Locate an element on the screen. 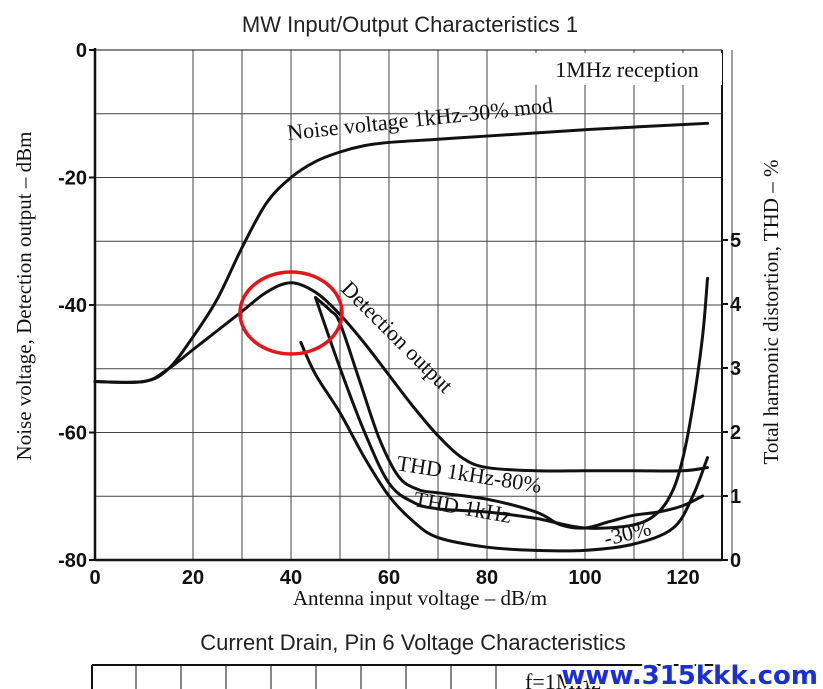 This screenshot has height=689, width=823. y2-axis-label: Total harmonic distortion, THD – % is located at coordinates (771, 312).